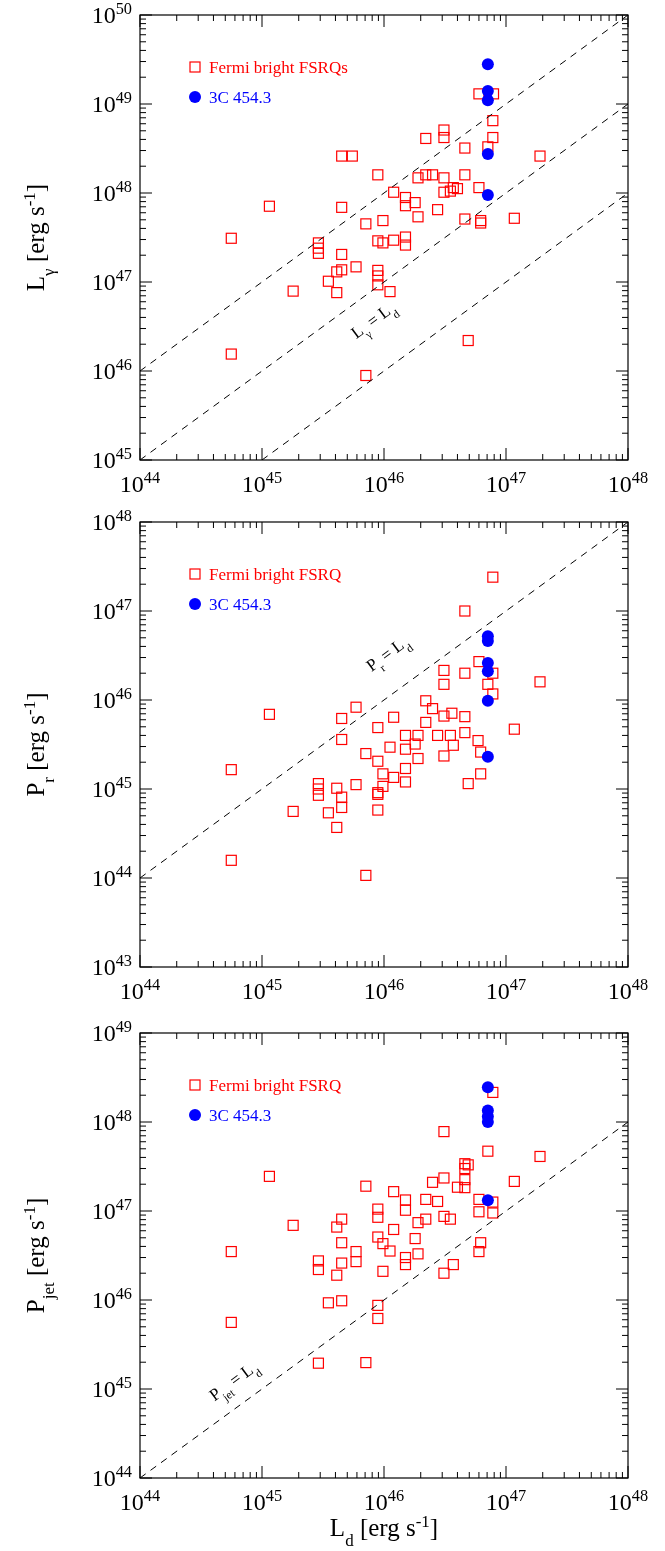  I want to click on y-tick-label: 10$^{44}$, so click(111, 876).